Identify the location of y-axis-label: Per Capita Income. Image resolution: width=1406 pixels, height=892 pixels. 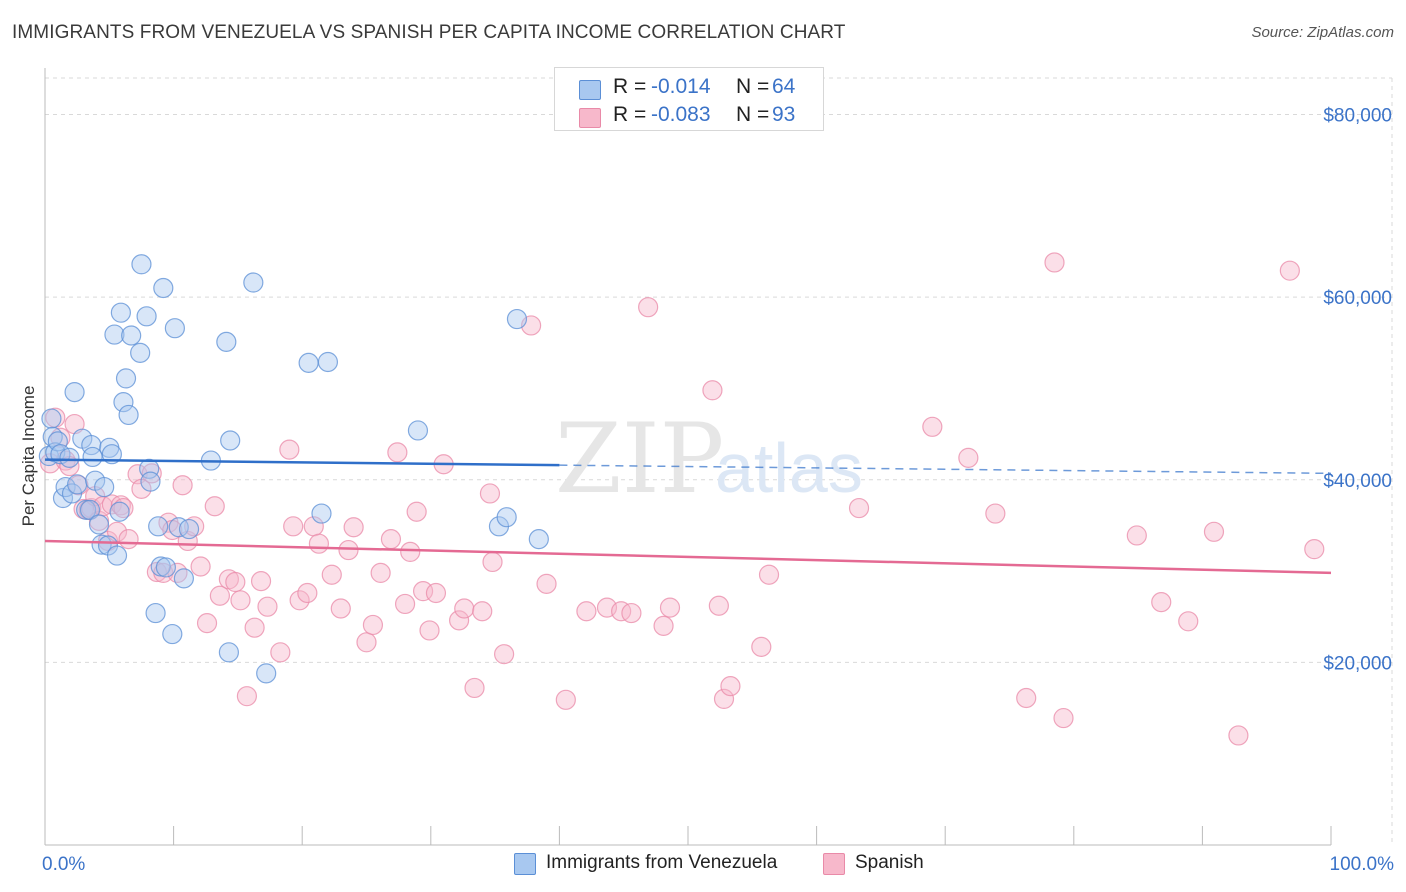
(28, 456).